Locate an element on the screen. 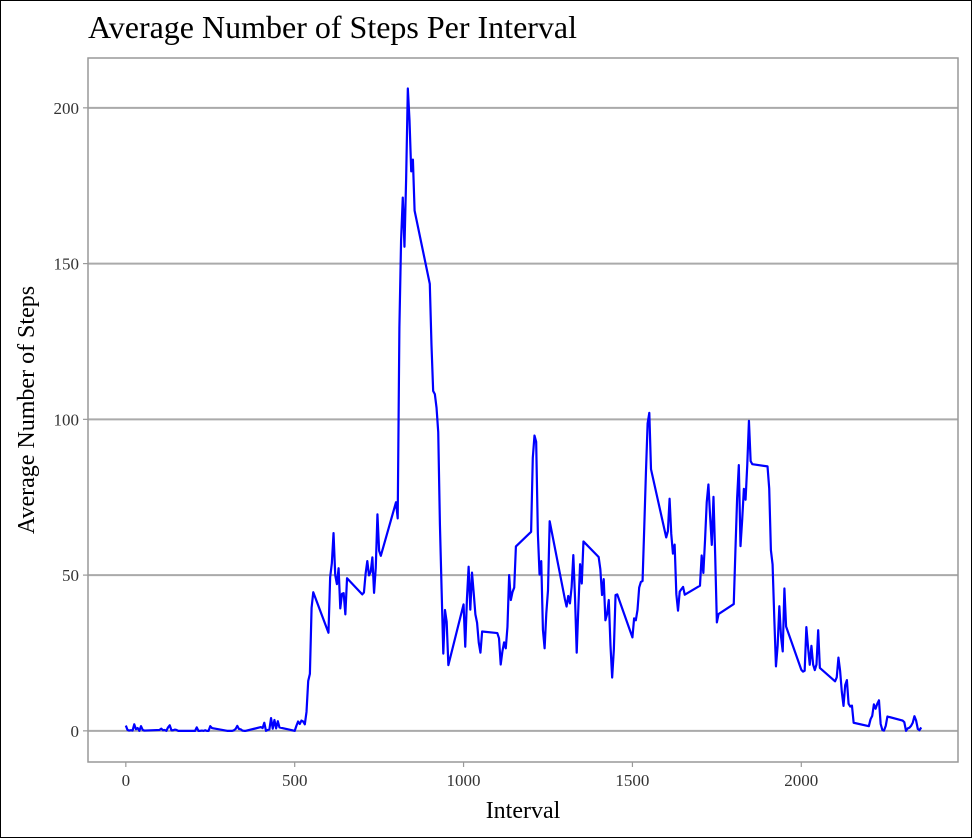 Image resolution: width=972 pixels, height=838 pixels. y-tick-label: 50 is located at coordinates (70, 575).